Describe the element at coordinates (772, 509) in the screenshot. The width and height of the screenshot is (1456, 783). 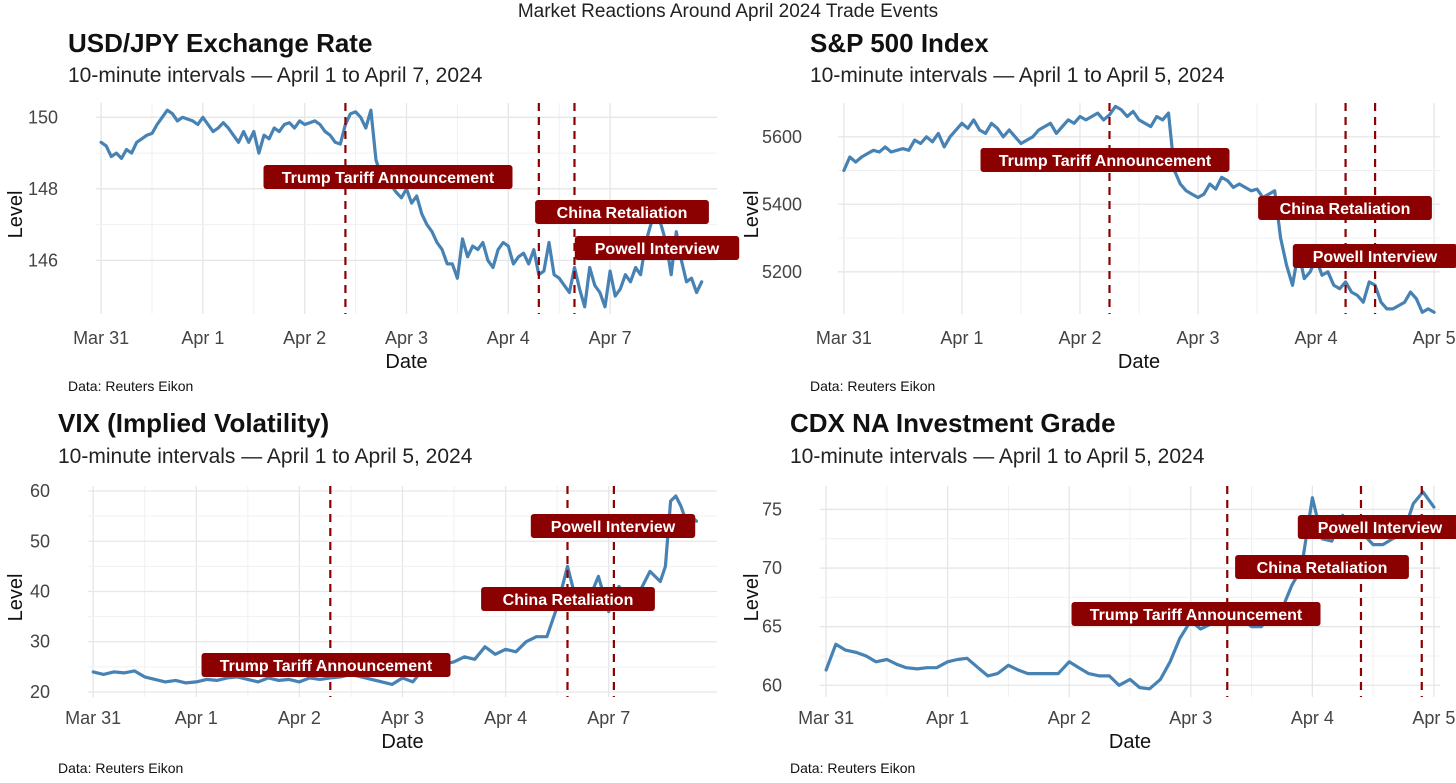
I see `y-tick-label: 75` at that location.